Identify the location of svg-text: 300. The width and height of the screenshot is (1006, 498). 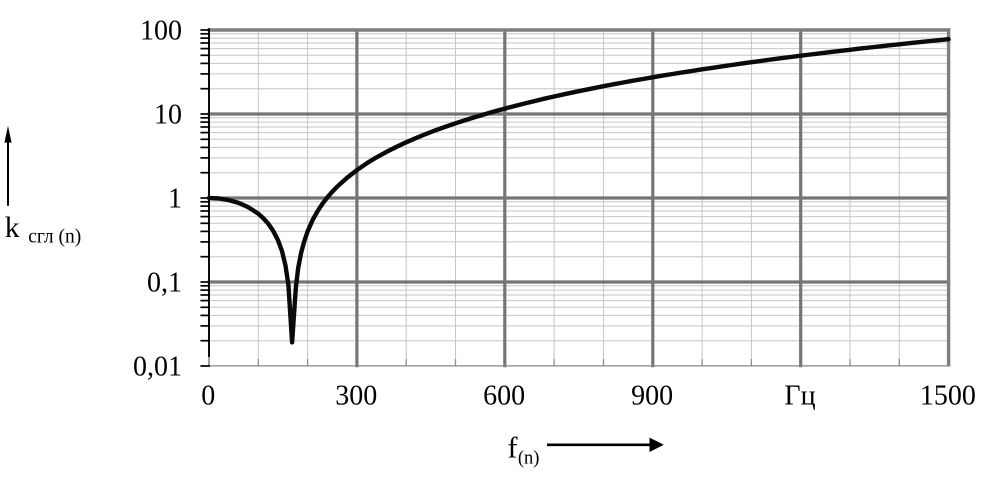
(356, 396).